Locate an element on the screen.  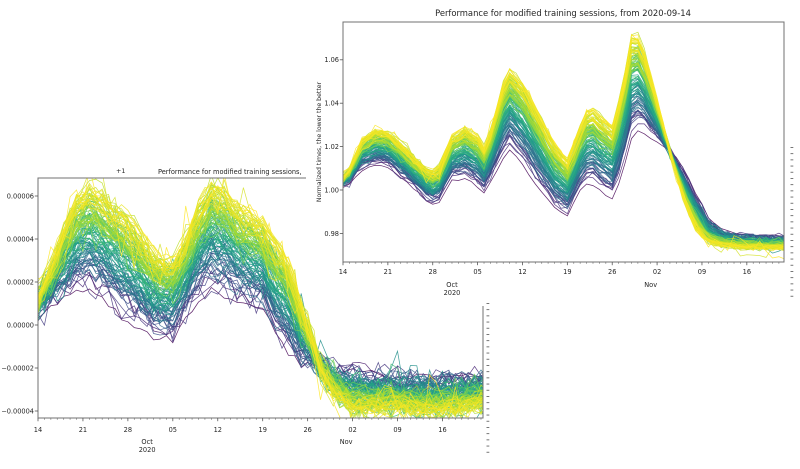
y-tick-label: −0.00002 is located at coordinates (17, 368).